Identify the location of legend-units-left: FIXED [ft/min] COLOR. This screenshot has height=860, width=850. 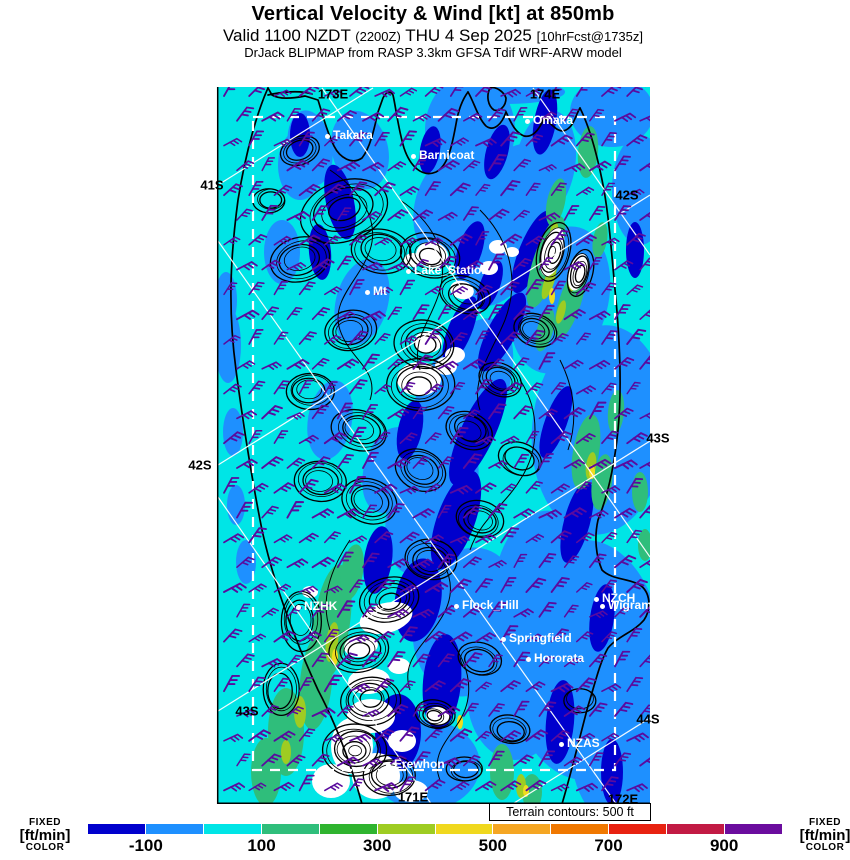
(45, 835).